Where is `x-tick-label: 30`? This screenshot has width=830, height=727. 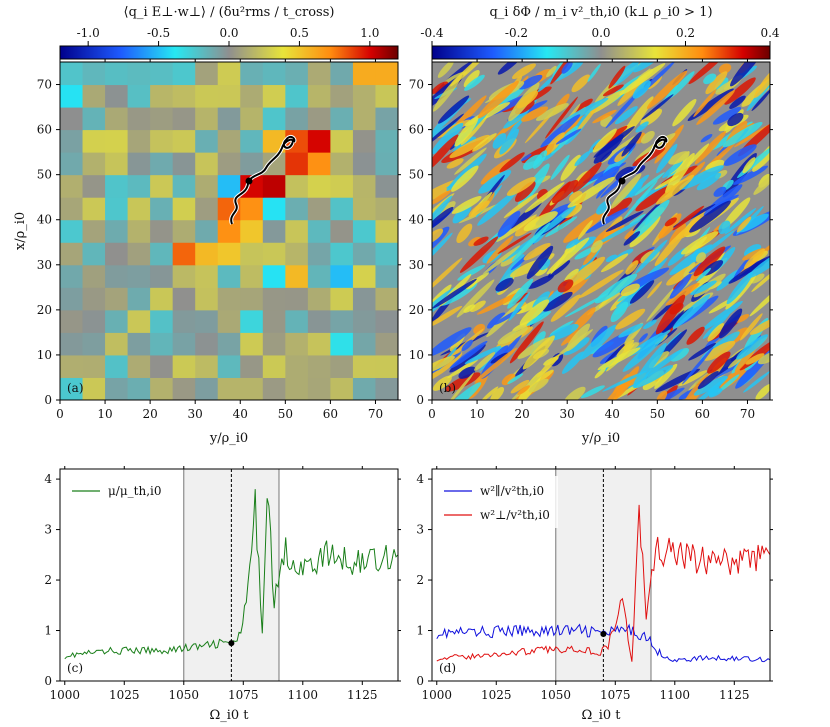 x-tick-label: 30 is located at coordinates (567, 414).